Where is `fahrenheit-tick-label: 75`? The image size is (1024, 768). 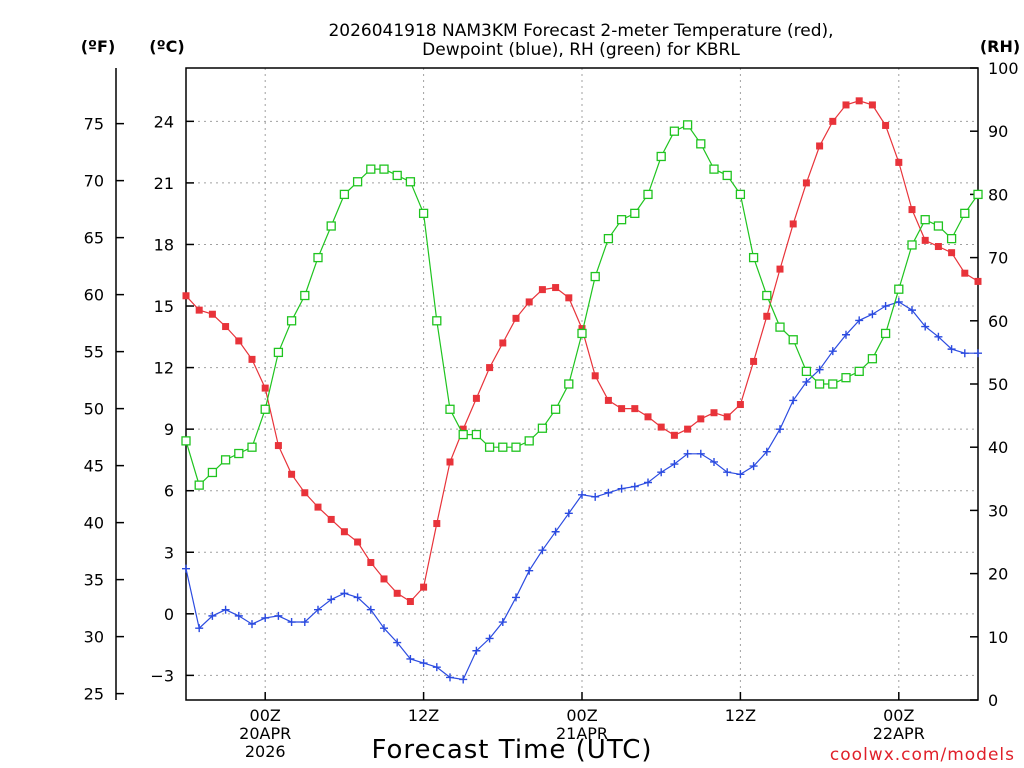 fahrenheit-tick-label: 75 is located at coordinates (94, 124).